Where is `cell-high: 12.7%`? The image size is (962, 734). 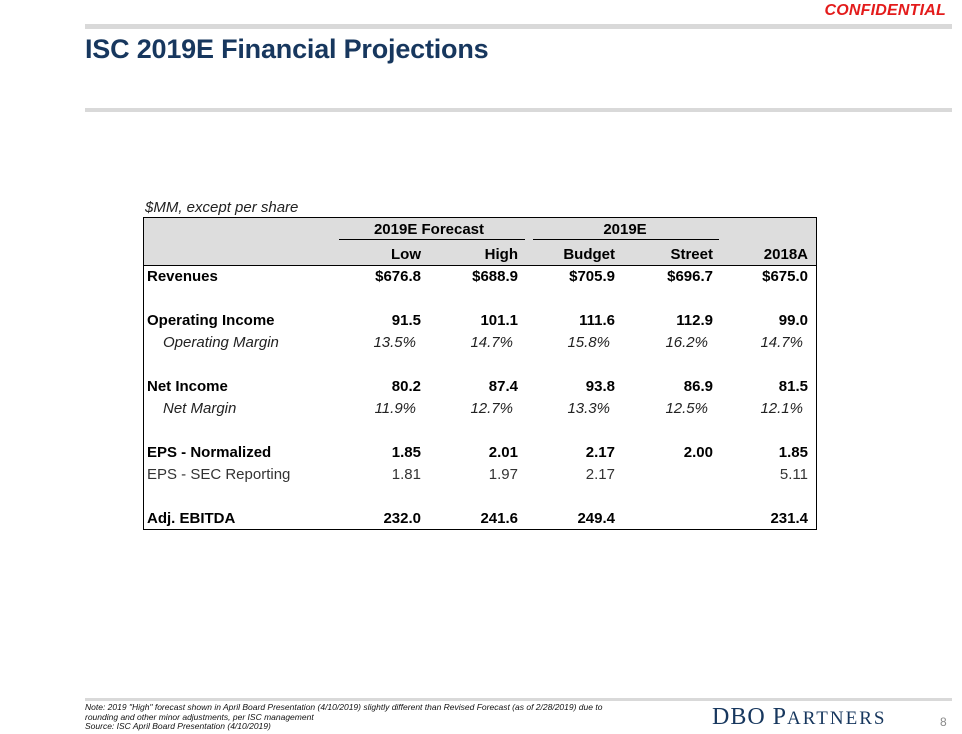
cell-high: 12.7% is located at coordinates (491, 408).